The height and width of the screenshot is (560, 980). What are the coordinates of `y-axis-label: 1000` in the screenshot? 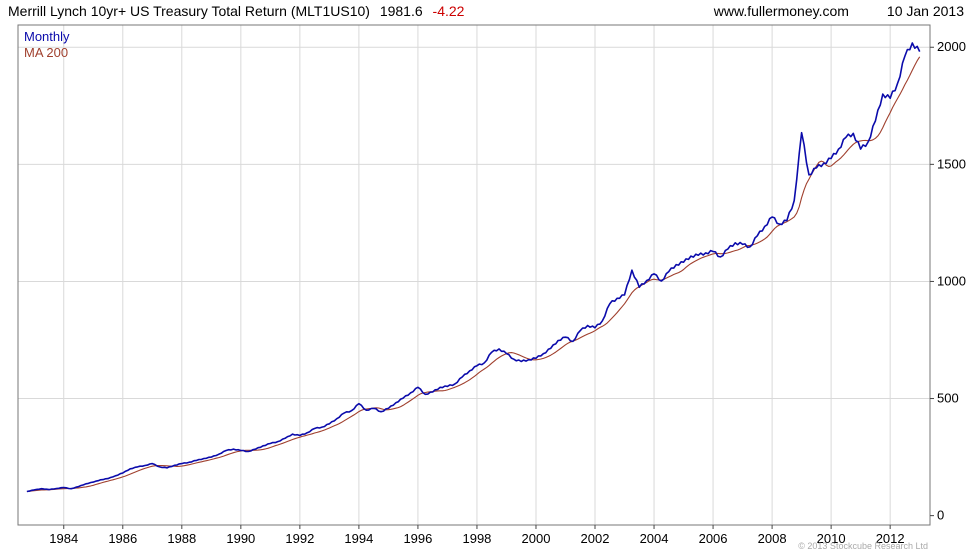 It's located at (951, 280).